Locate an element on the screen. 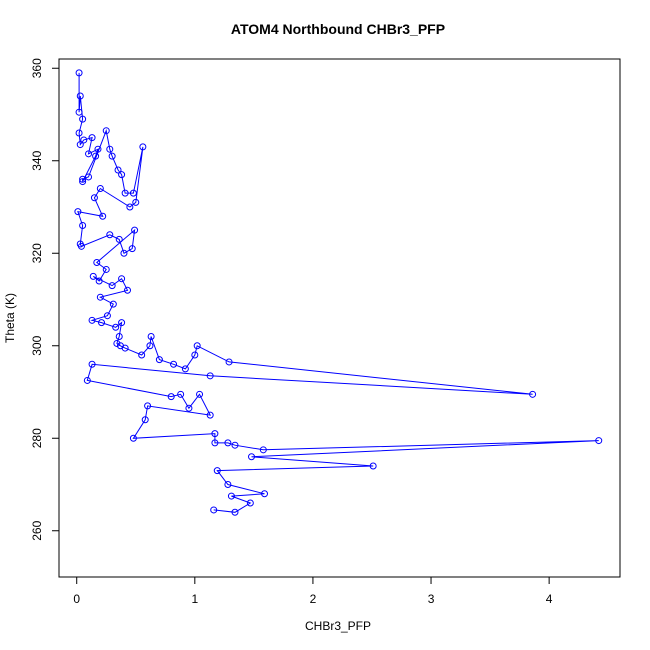  y-tick-label: 360 is located at coordinates (37, 68).